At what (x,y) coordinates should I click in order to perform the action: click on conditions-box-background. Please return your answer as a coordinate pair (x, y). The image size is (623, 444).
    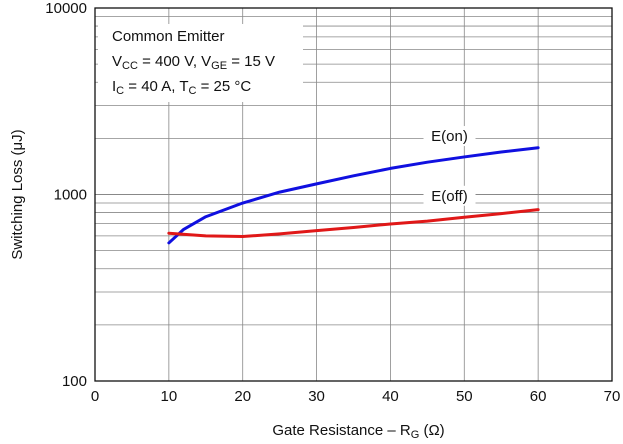
    Looking at the image, I should click on (200, 63).